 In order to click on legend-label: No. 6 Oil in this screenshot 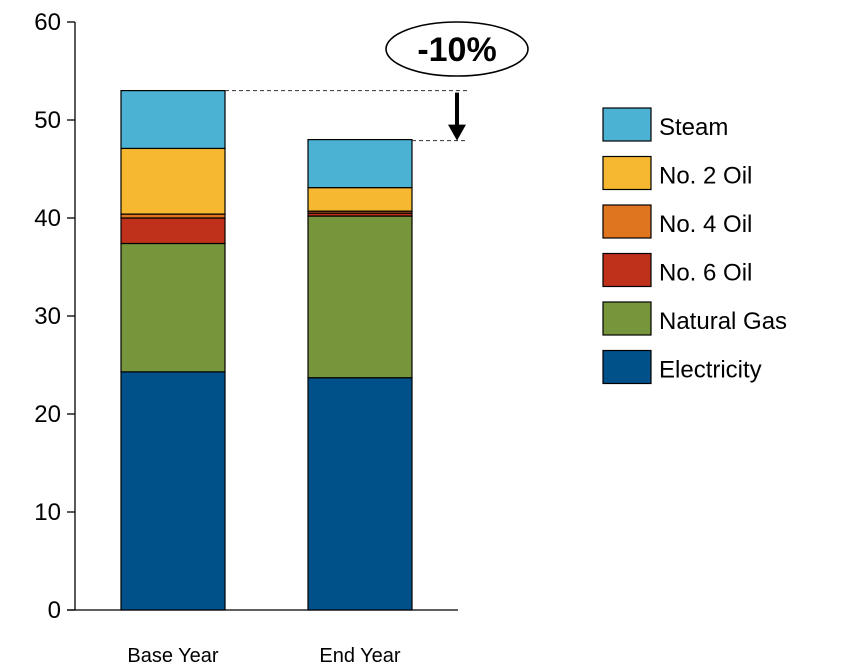, I will do `click(705, 273)`.